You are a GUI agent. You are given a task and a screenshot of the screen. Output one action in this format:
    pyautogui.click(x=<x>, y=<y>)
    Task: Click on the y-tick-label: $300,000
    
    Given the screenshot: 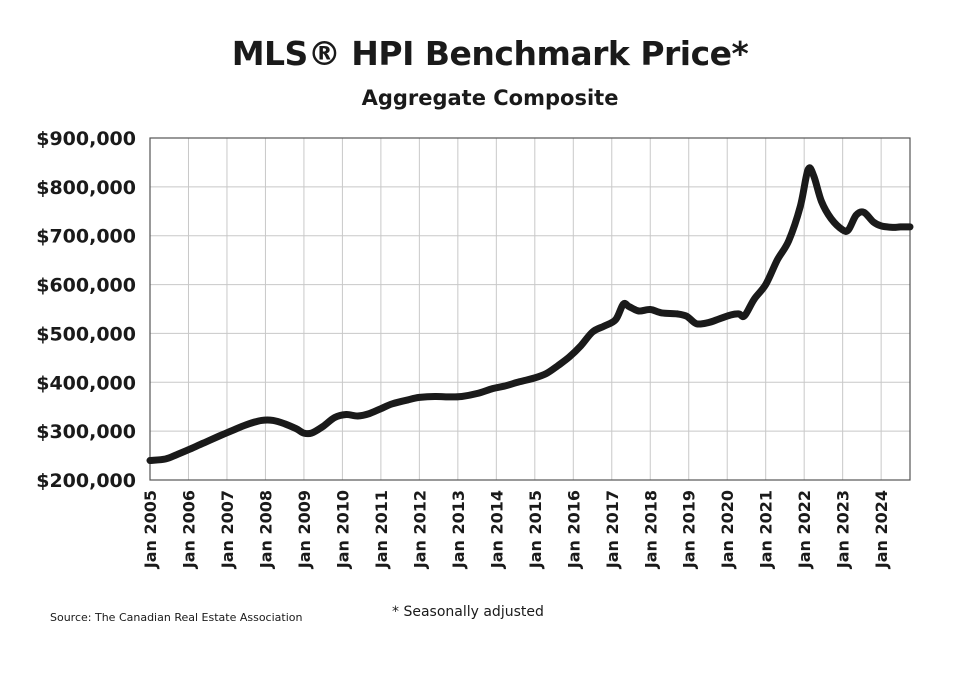 What is the action you would take?
    pyautogui.click(x=86, y=432)
    